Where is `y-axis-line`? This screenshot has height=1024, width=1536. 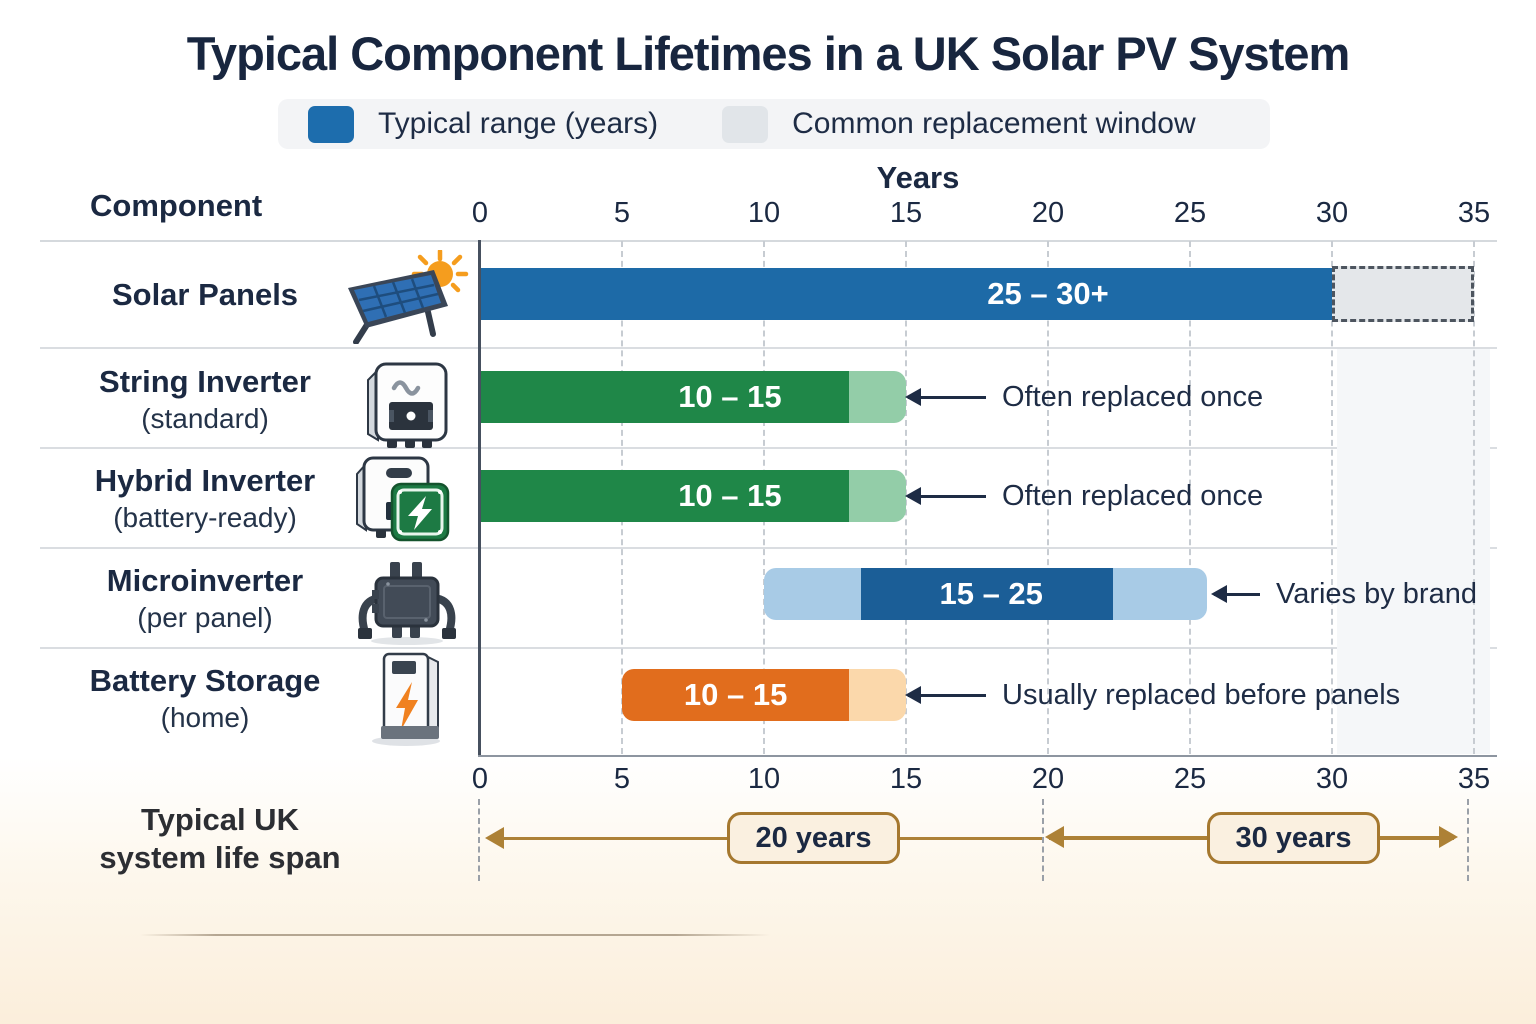
y-axis-line is located at coordinates (479, 498).